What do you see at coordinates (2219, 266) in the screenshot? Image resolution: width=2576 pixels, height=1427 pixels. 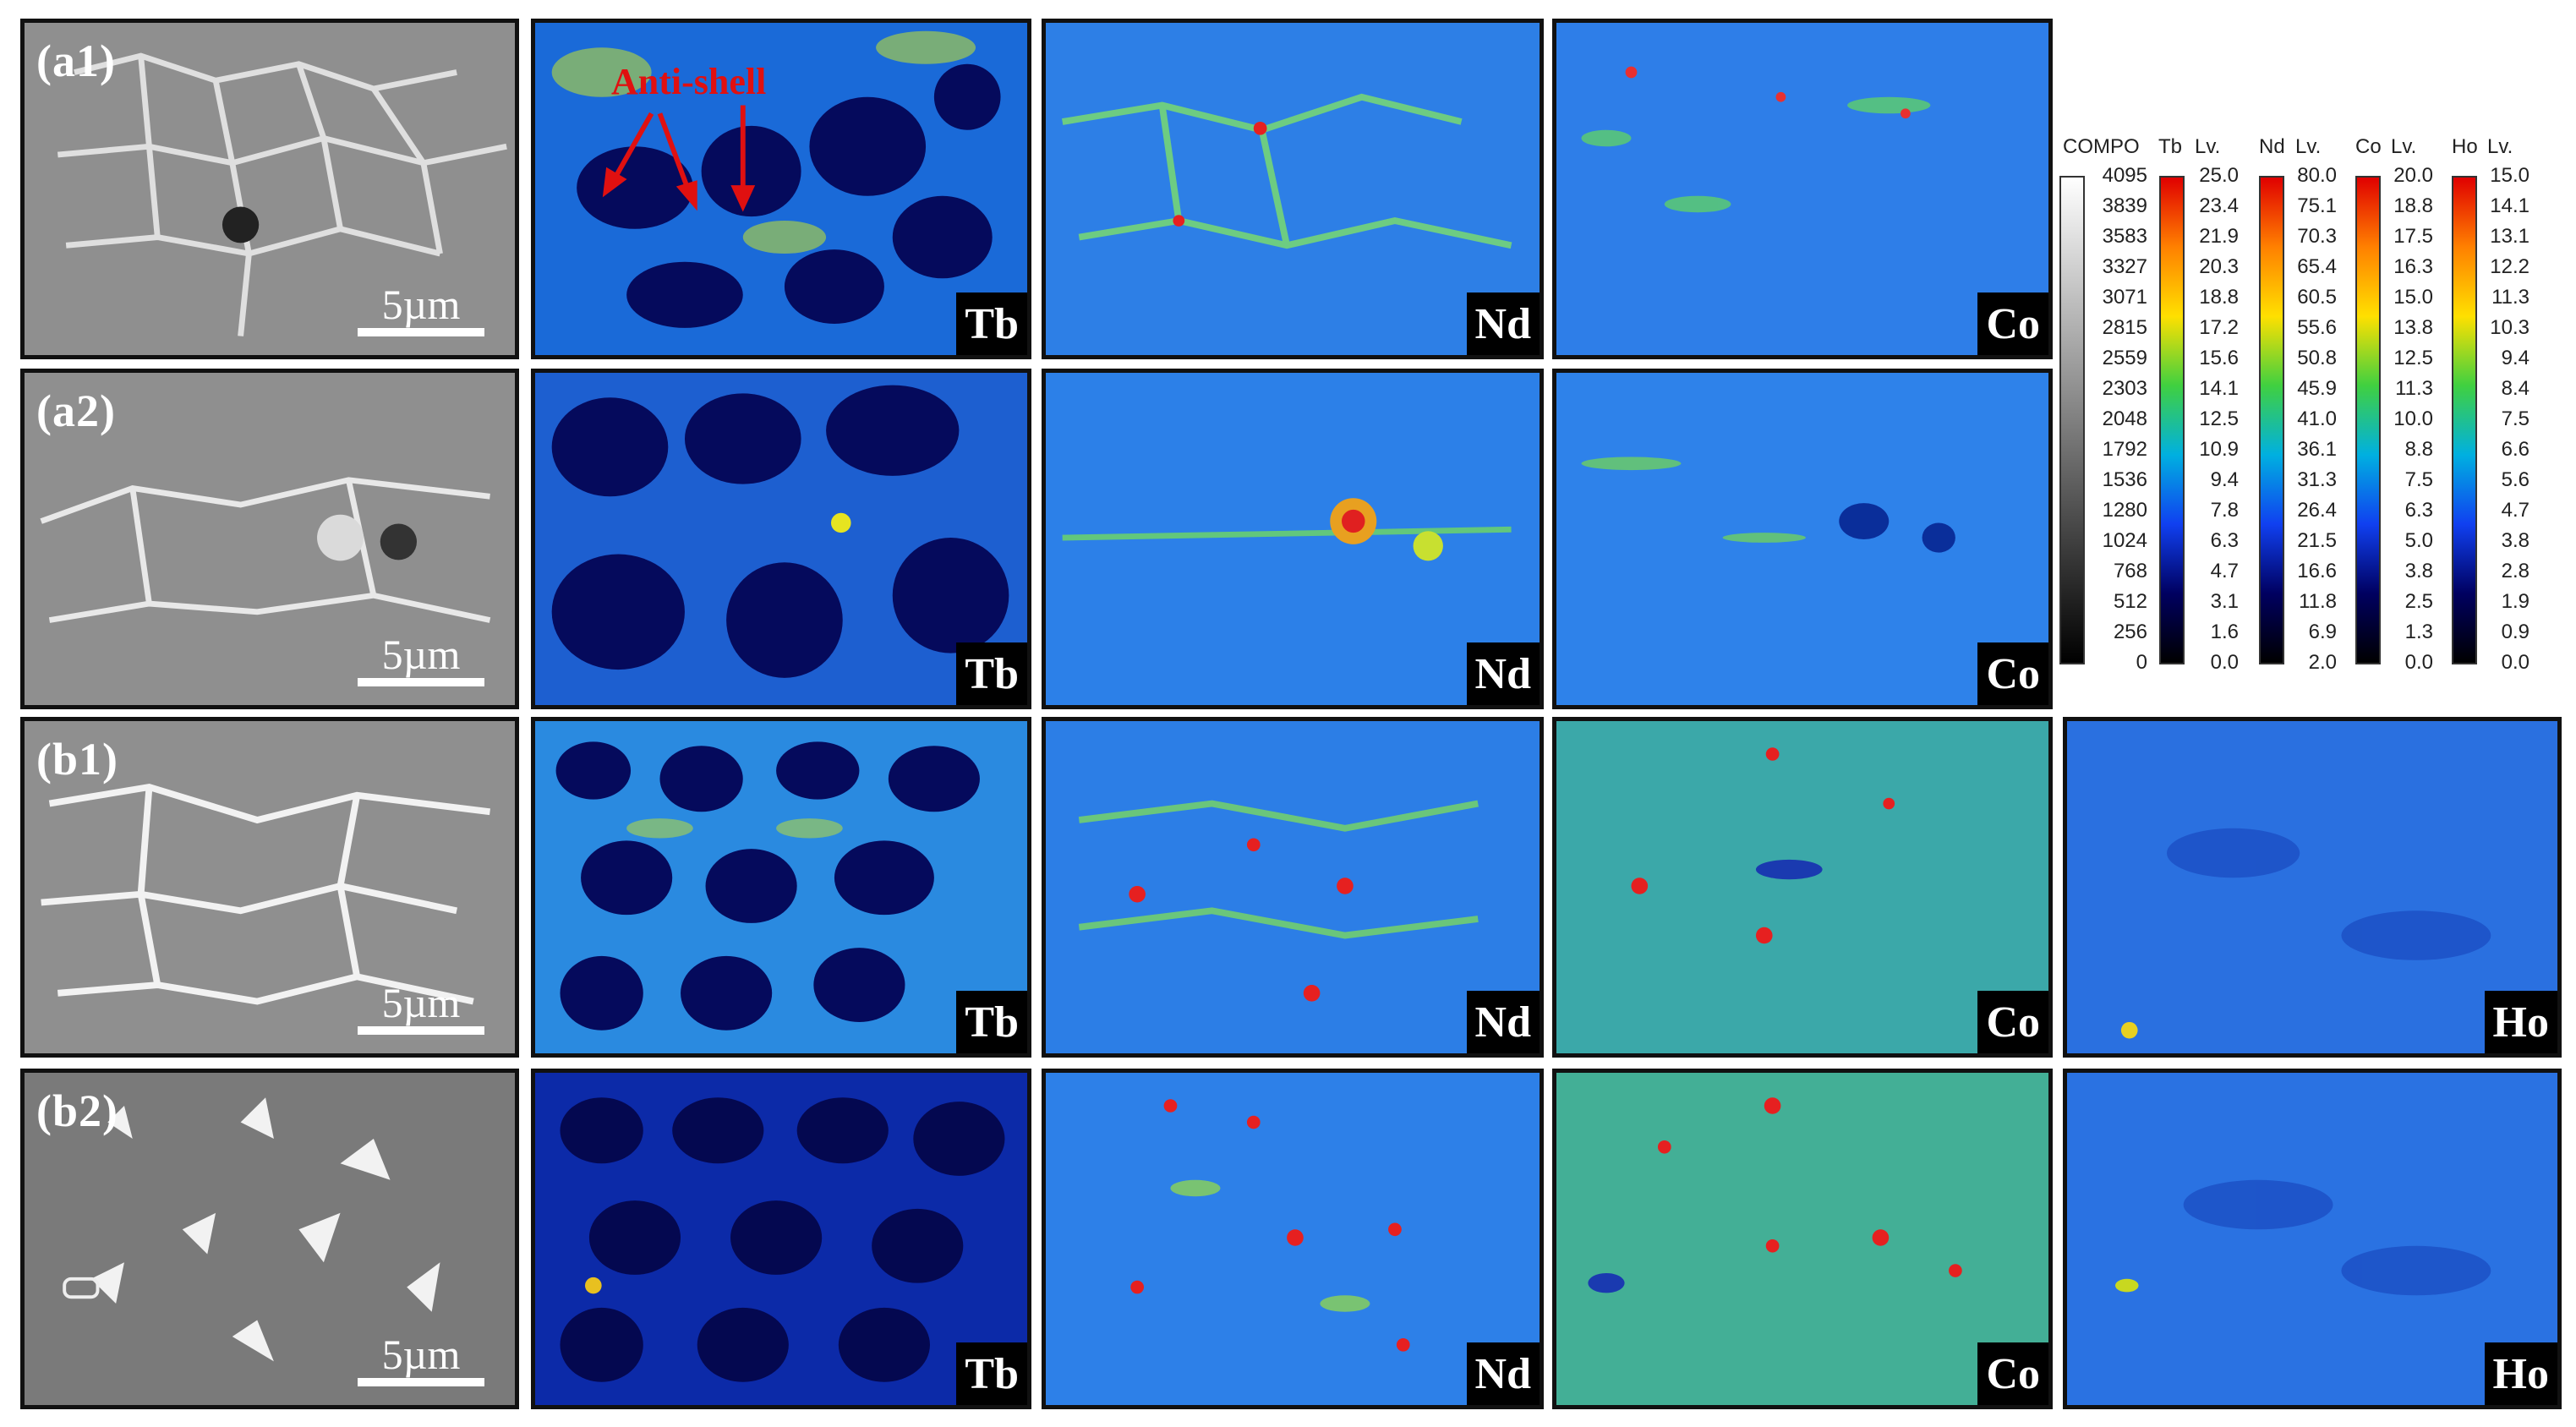 I see `tick-label: 20.3` at bounding box center [2219, 266].